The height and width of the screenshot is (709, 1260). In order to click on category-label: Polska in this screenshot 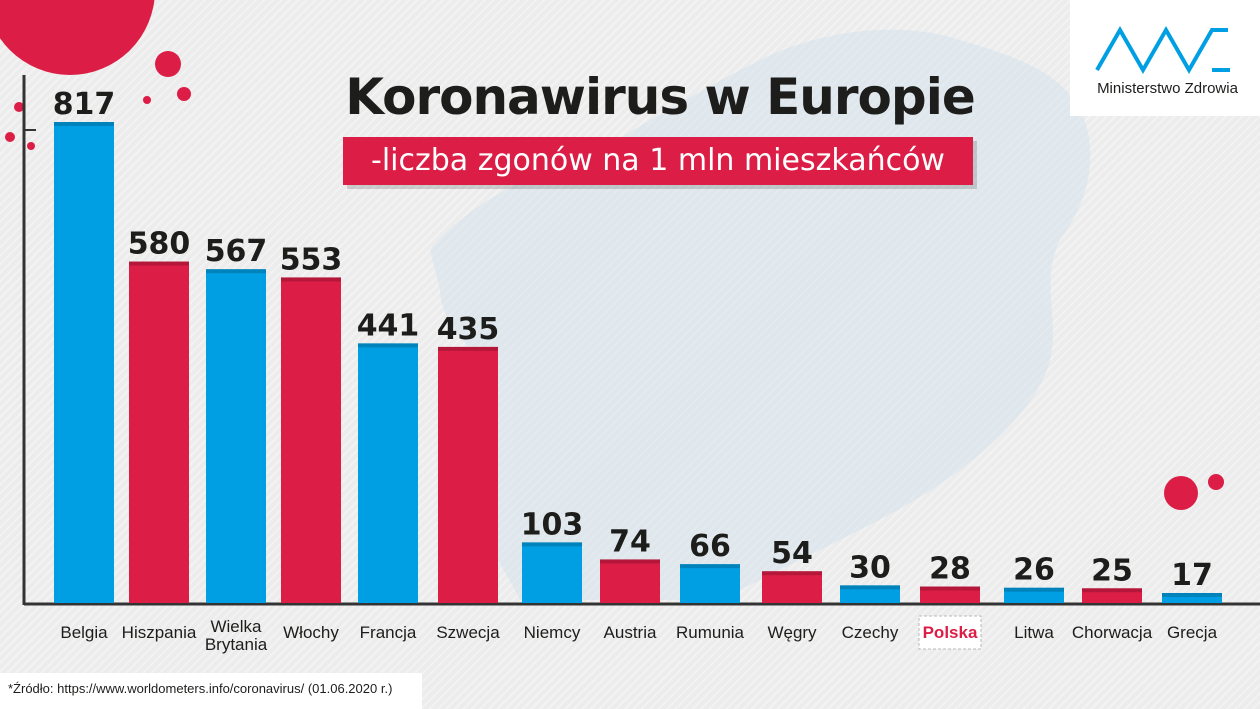, I will do `click(950, 632)`.